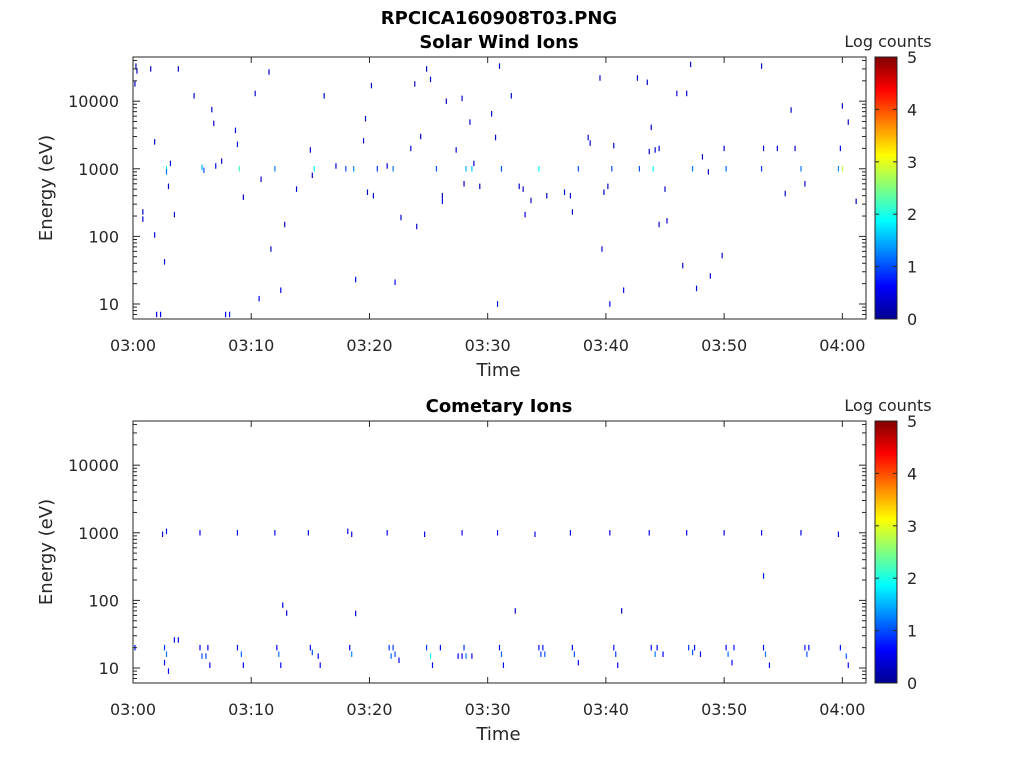 This screenshot has height=768, width=1024. I want to click on colorbar, so click(886, 552).